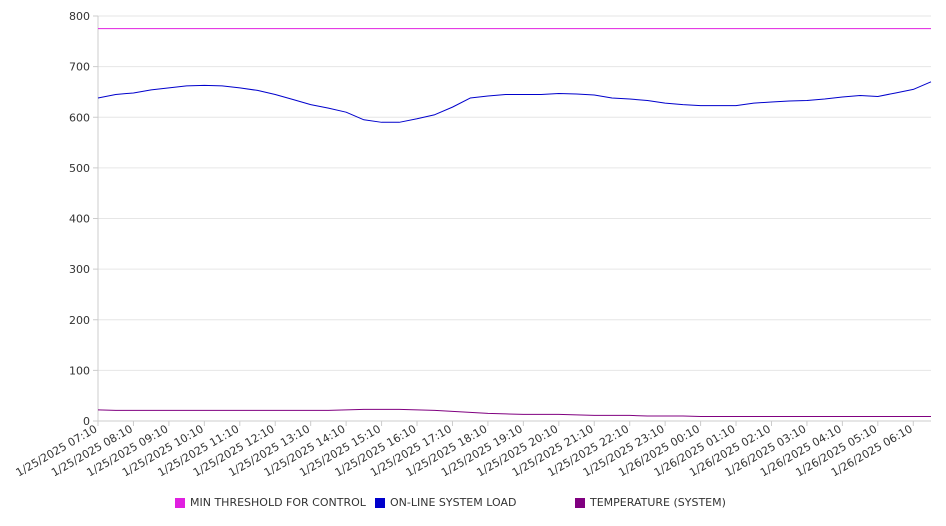 The image size is (946, 526). I want to click on legend-item-min-threshold: MIN THRESHOLD FOR CONTROL, so click(270, 502).